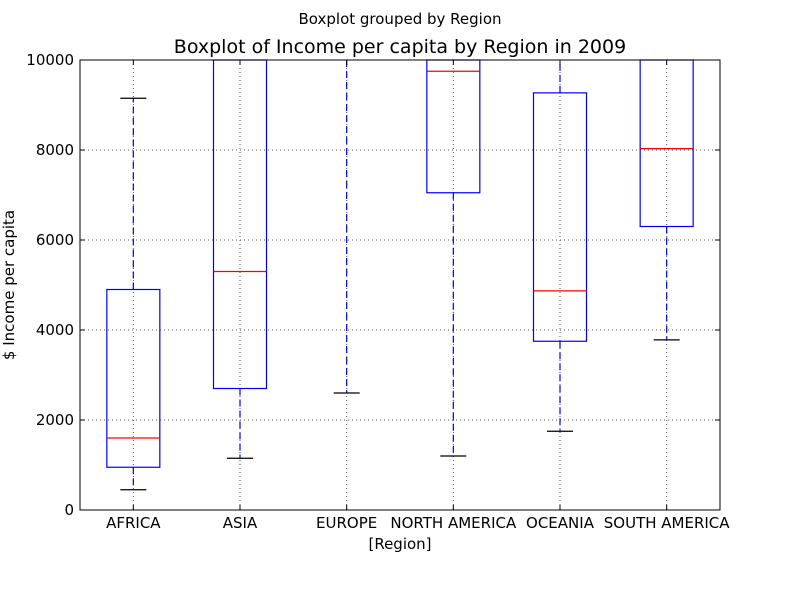 The width and height of the screenshot is (800, 600). I want to click on y-tick-label: 2000, so click(55, 420).